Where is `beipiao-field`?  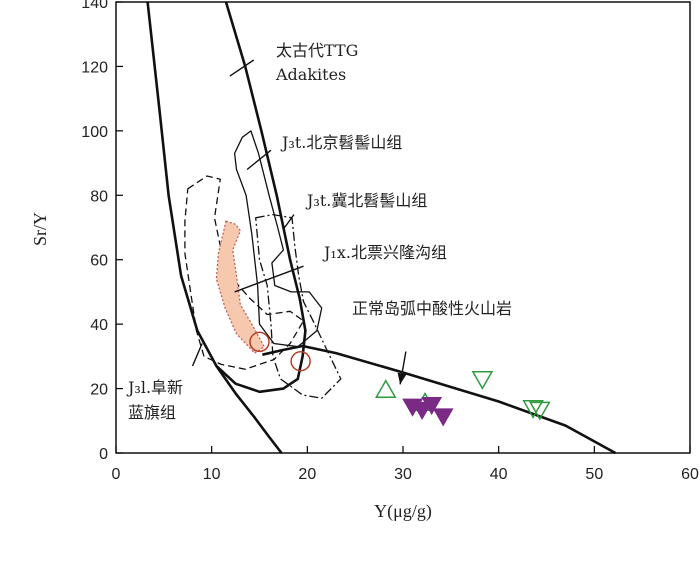 beipiao-field is located at coordinates (240, 287).